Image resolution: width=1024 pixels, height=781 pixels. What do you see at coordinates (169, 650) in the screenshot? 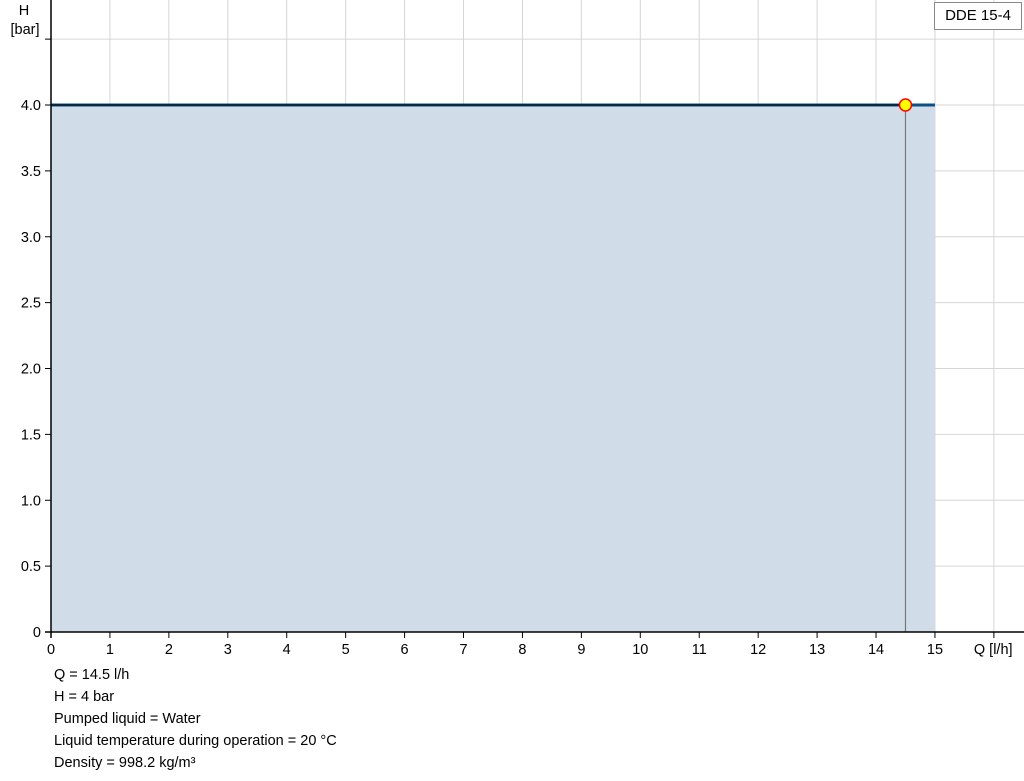
I see `x-tick-label: 2` at bounding box center [169, 650].